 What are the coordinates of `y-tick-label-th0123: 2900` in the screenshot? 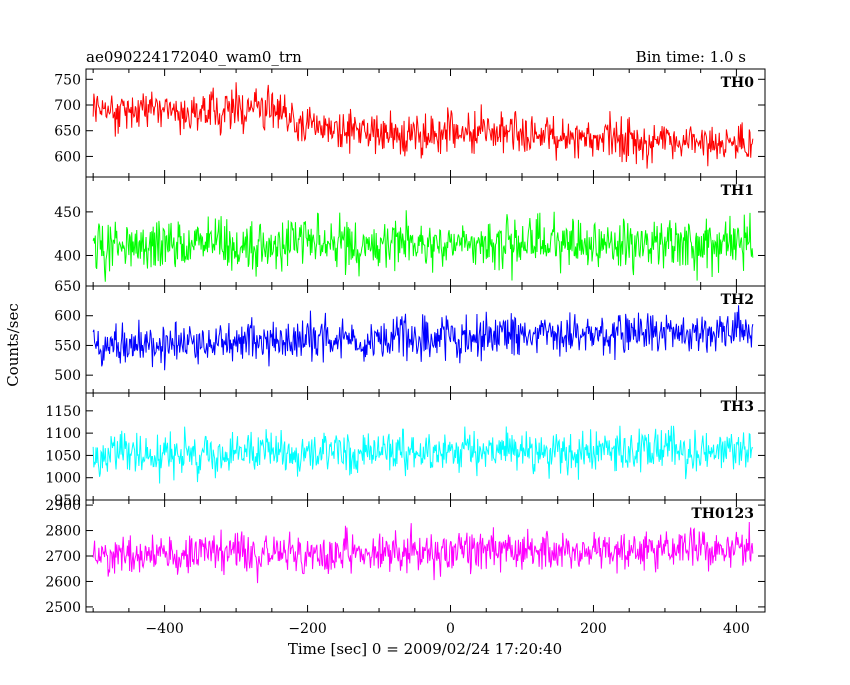 It's located at (63, 506).